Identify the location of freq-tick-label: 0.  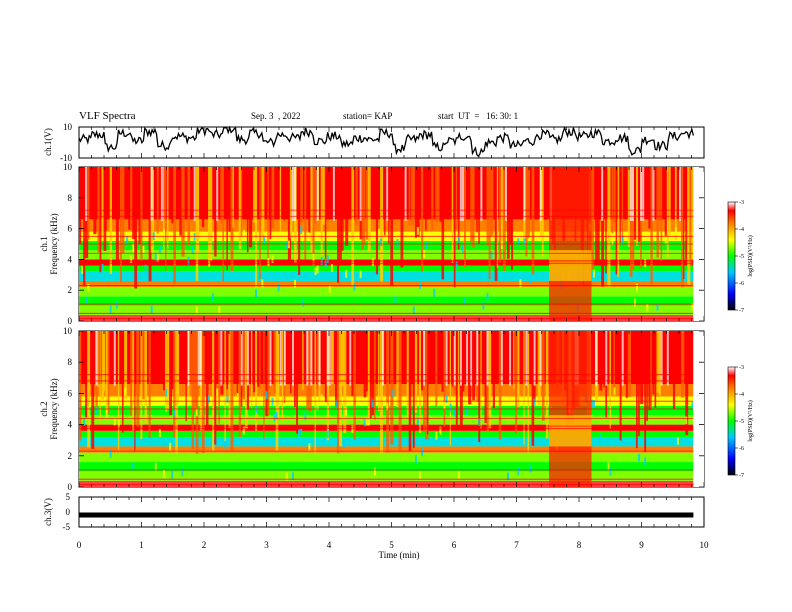
(70, 487).